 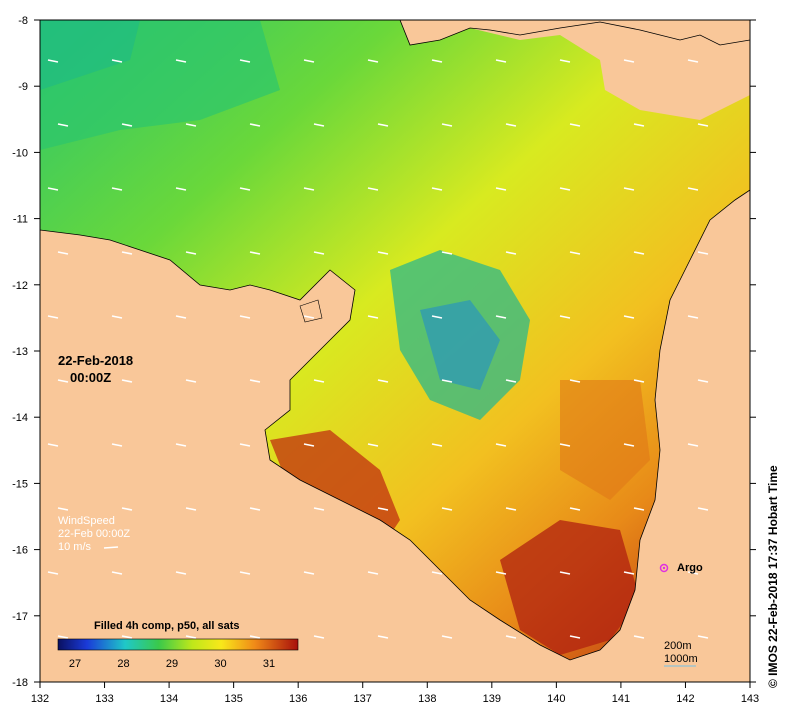 I want to click on x-tick-label: 142, so click(x=685, y=699).